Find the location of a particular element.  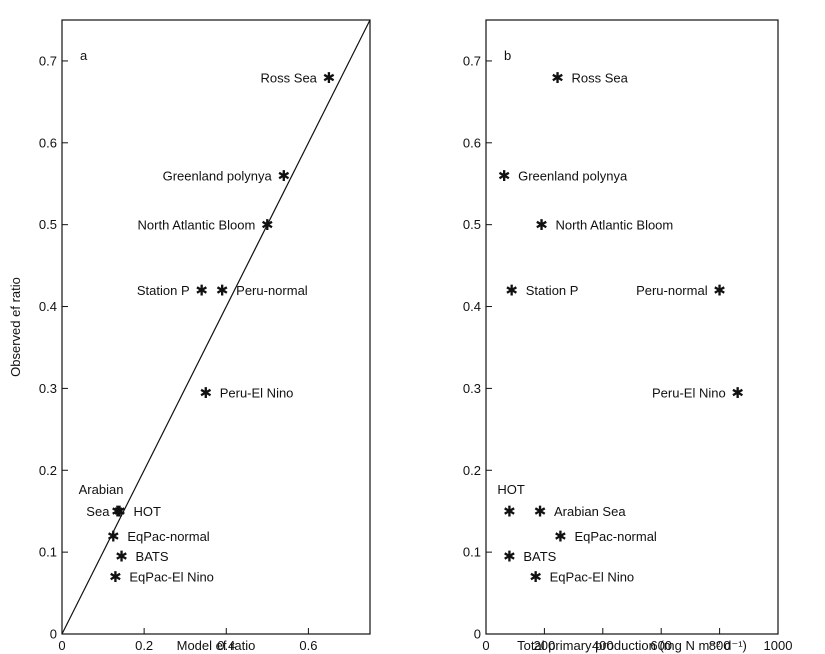

panel-b-x-axis-label: Total primary production (mg N m⁻² d⁻¹) is located at coordinates (632, 645).